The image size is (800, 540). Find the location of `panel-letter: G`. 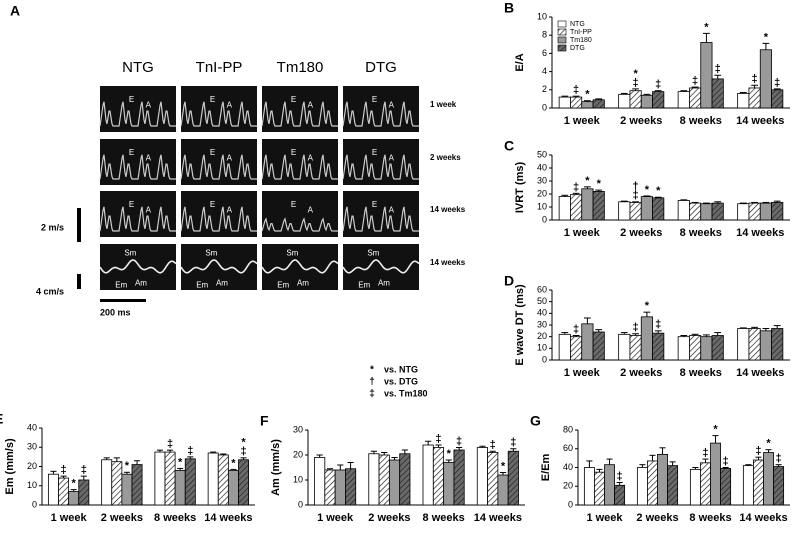

panel-letter: G is located at coordinates (535, 421).